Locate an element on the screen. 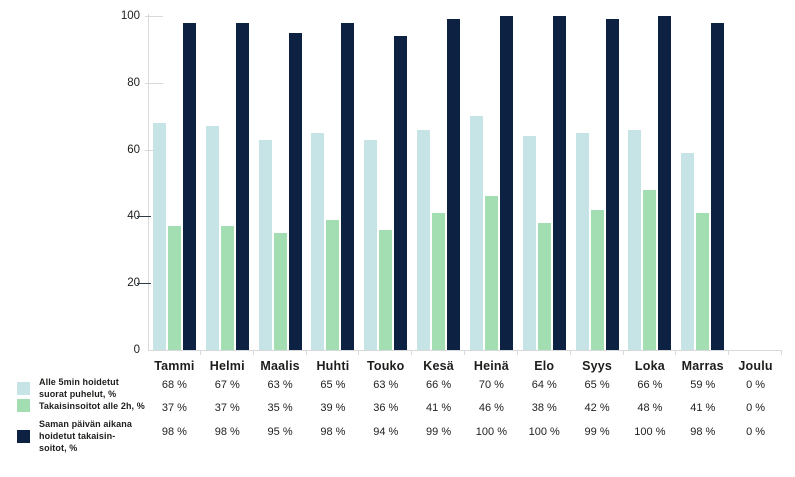 Image resolution: width=795 pixels, height=477 pixels. x-axis-line is located at coordinates (465, 350).